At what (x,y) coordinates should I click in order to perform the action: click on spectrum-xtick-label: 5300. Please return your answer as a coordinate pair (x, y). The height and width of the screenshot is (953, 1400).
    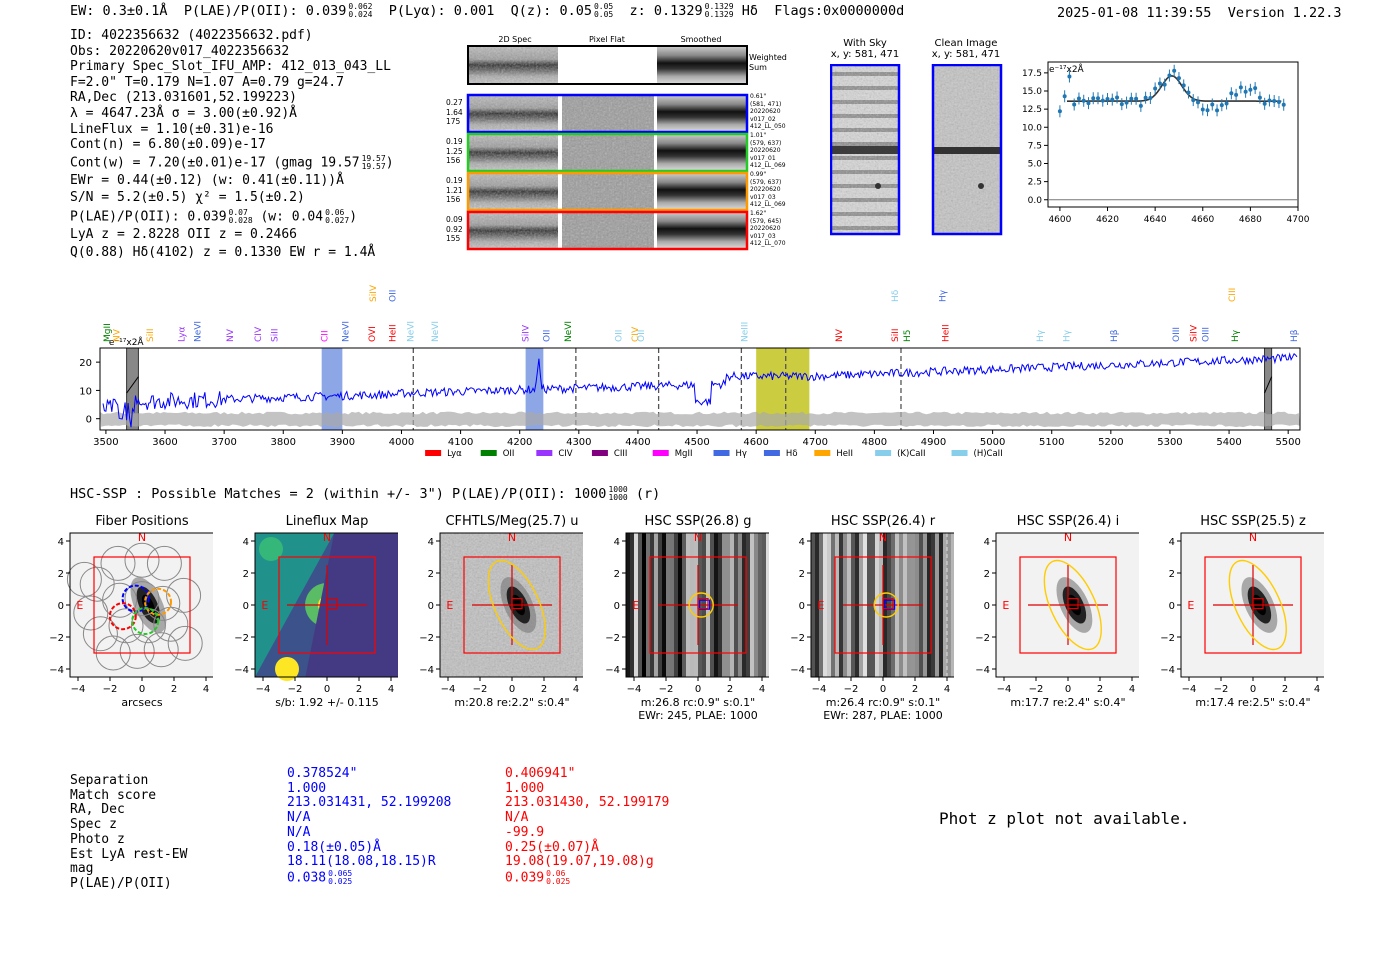
    Looking at the image, I should click on (1169, 442).